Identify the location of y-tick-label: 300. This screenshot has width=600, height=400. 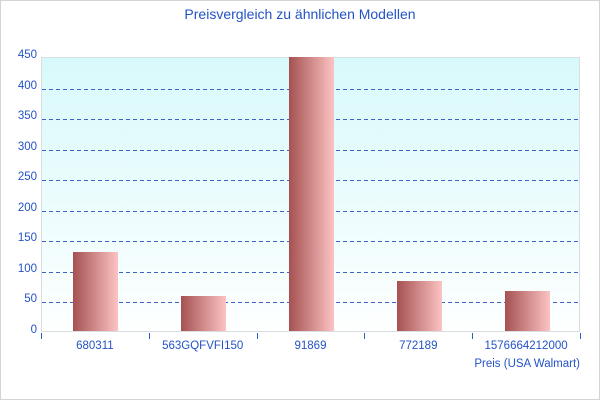
(27, 146).